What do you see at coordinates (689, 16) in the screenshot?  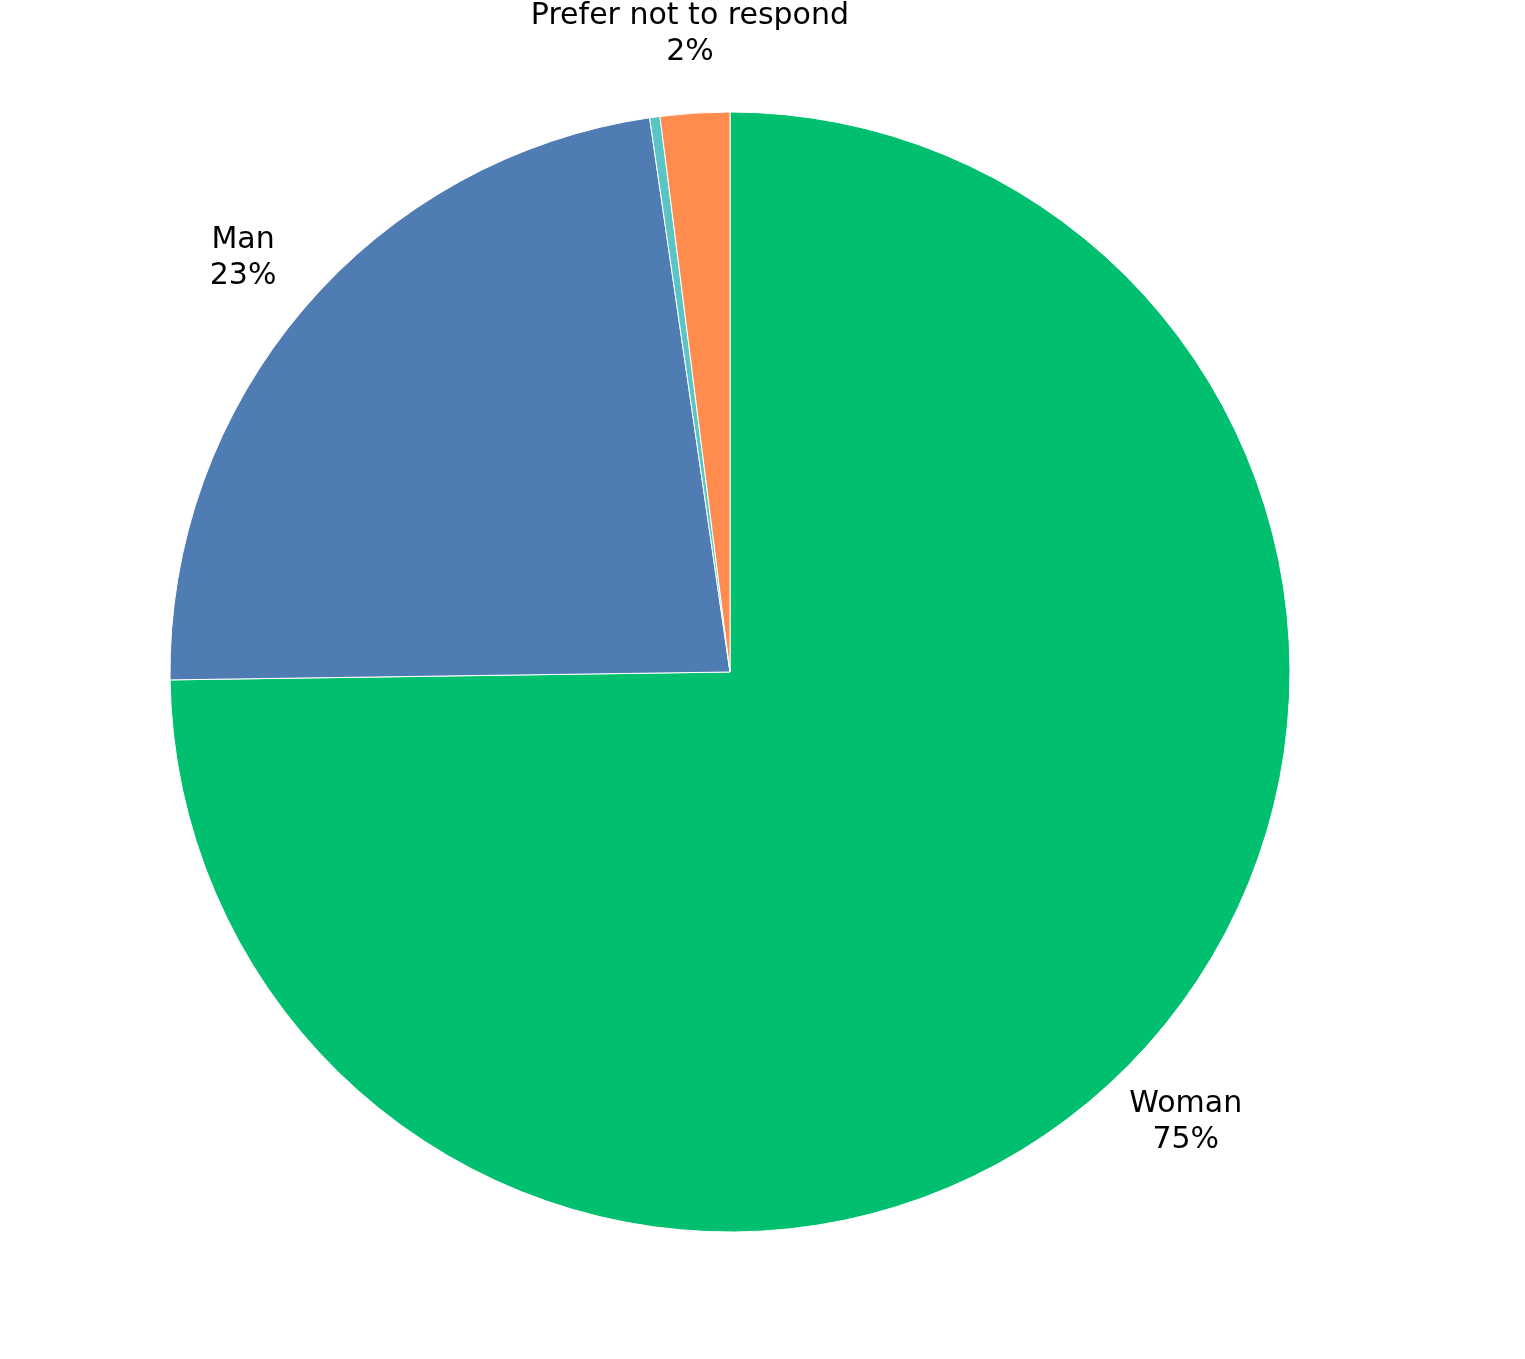 I see `slice-label: Prefer not to respond` at bounding box center [689, 16].